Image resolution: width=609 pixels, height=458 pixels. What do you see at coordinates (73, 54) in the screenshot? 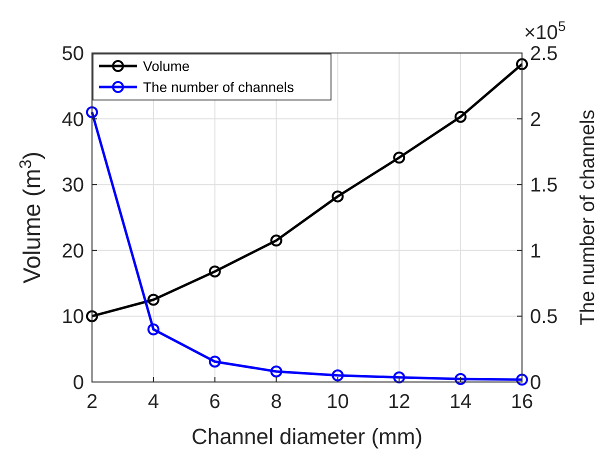
I see `y-tick-label: 50` at bounding box center [73, 54].